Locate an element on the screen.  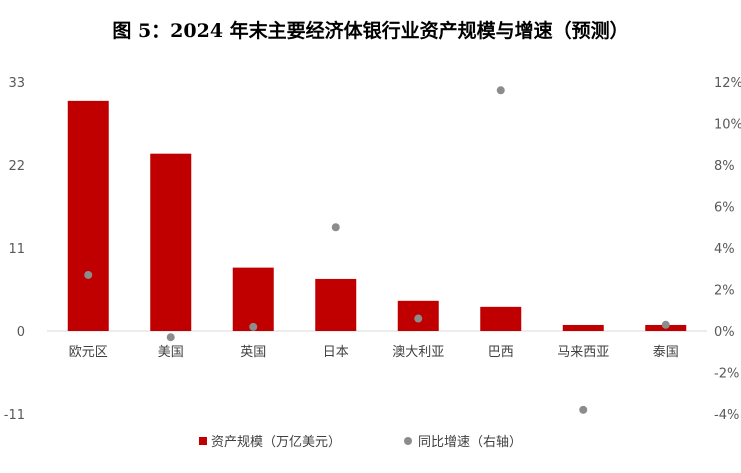
category-label: 泰国 is located at coordinates (666, 352).